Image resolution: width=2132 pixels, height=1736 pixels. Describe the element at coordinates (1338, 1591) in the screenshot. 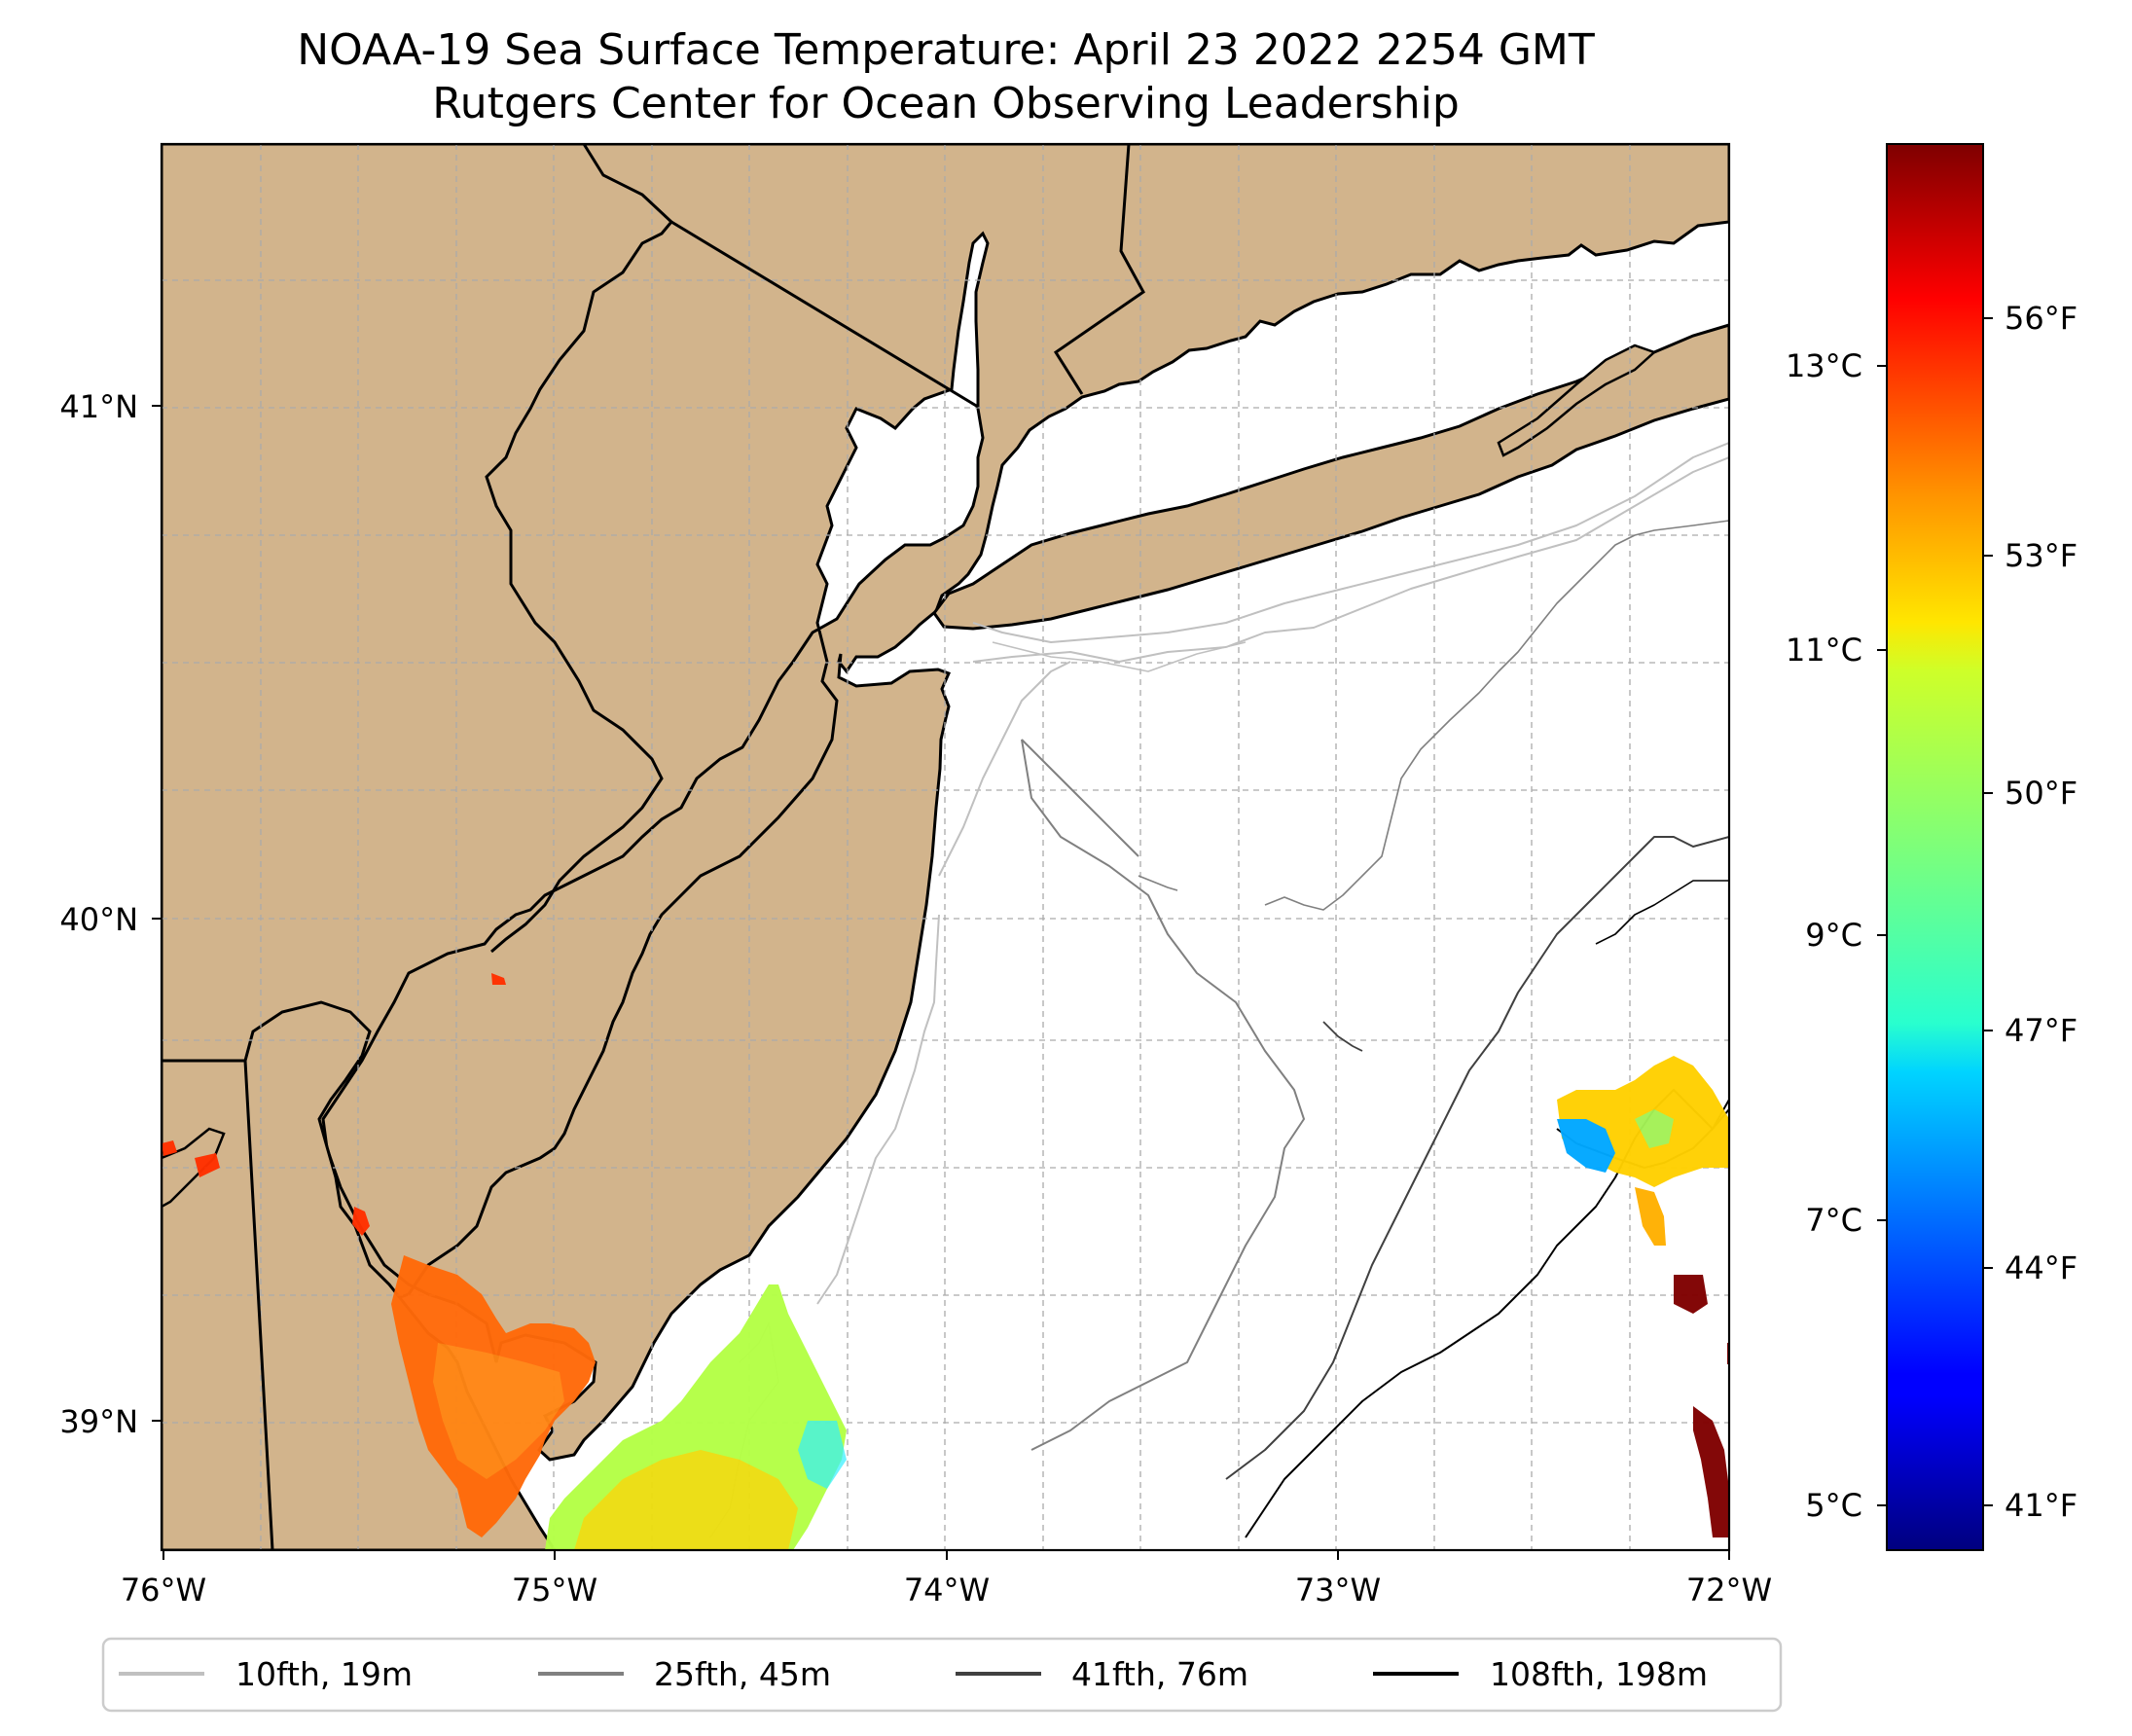

I see `x-tick-label: 73°W` at that location.